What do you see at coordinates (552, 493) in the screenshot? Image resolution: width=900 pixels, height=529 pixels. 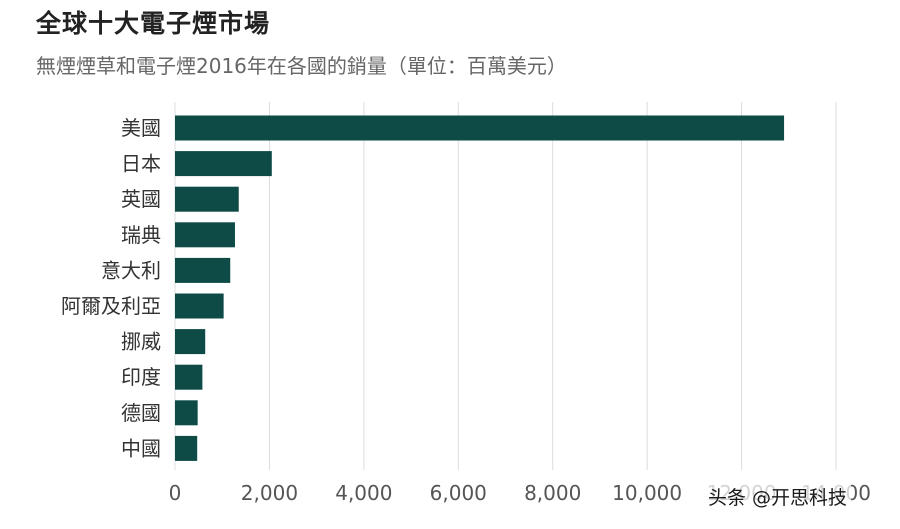 I see `x-tick-label: 8,000` at bounding box center [552, 493].